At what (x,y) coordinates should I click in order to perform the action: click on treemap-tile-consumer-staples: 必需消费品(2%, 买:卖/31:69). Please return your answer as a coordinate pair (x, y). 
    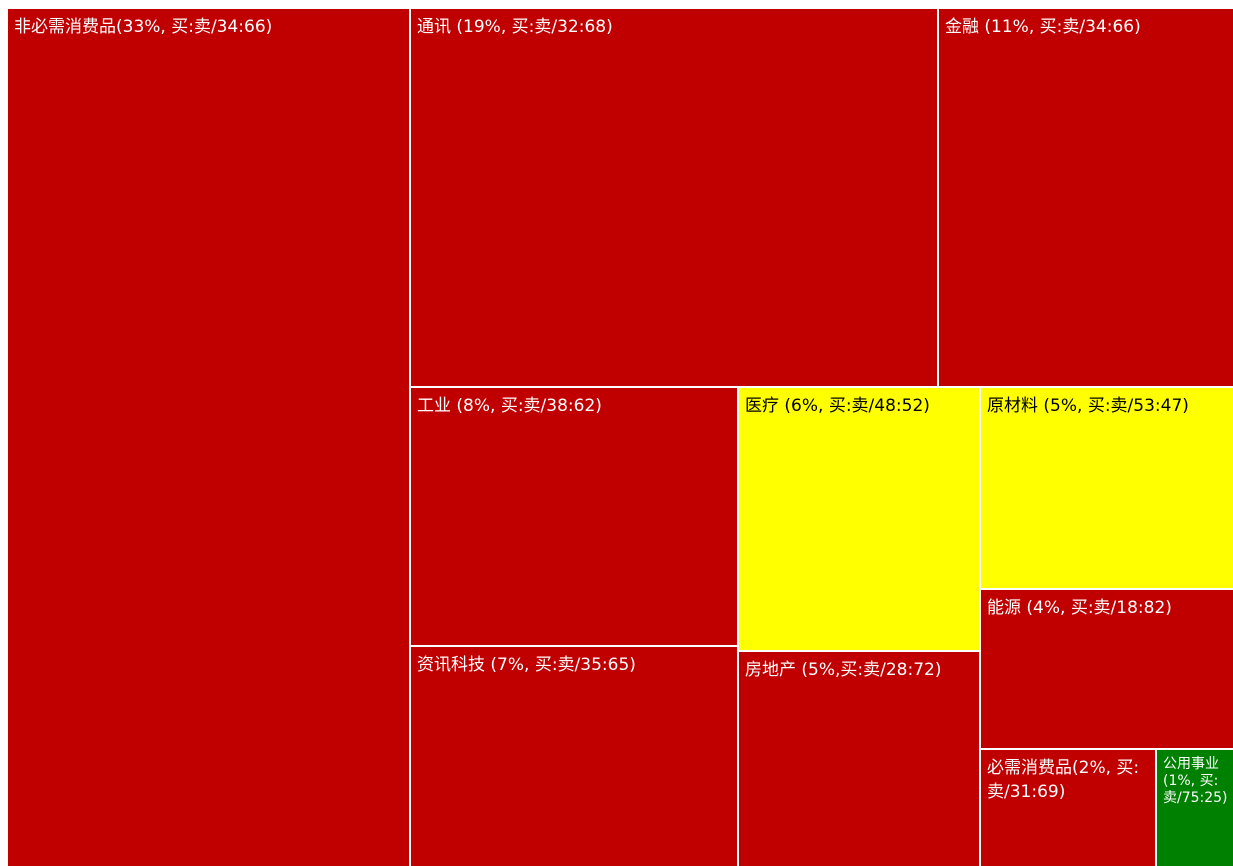
    Looking at the image, I should click on (1068, 808).